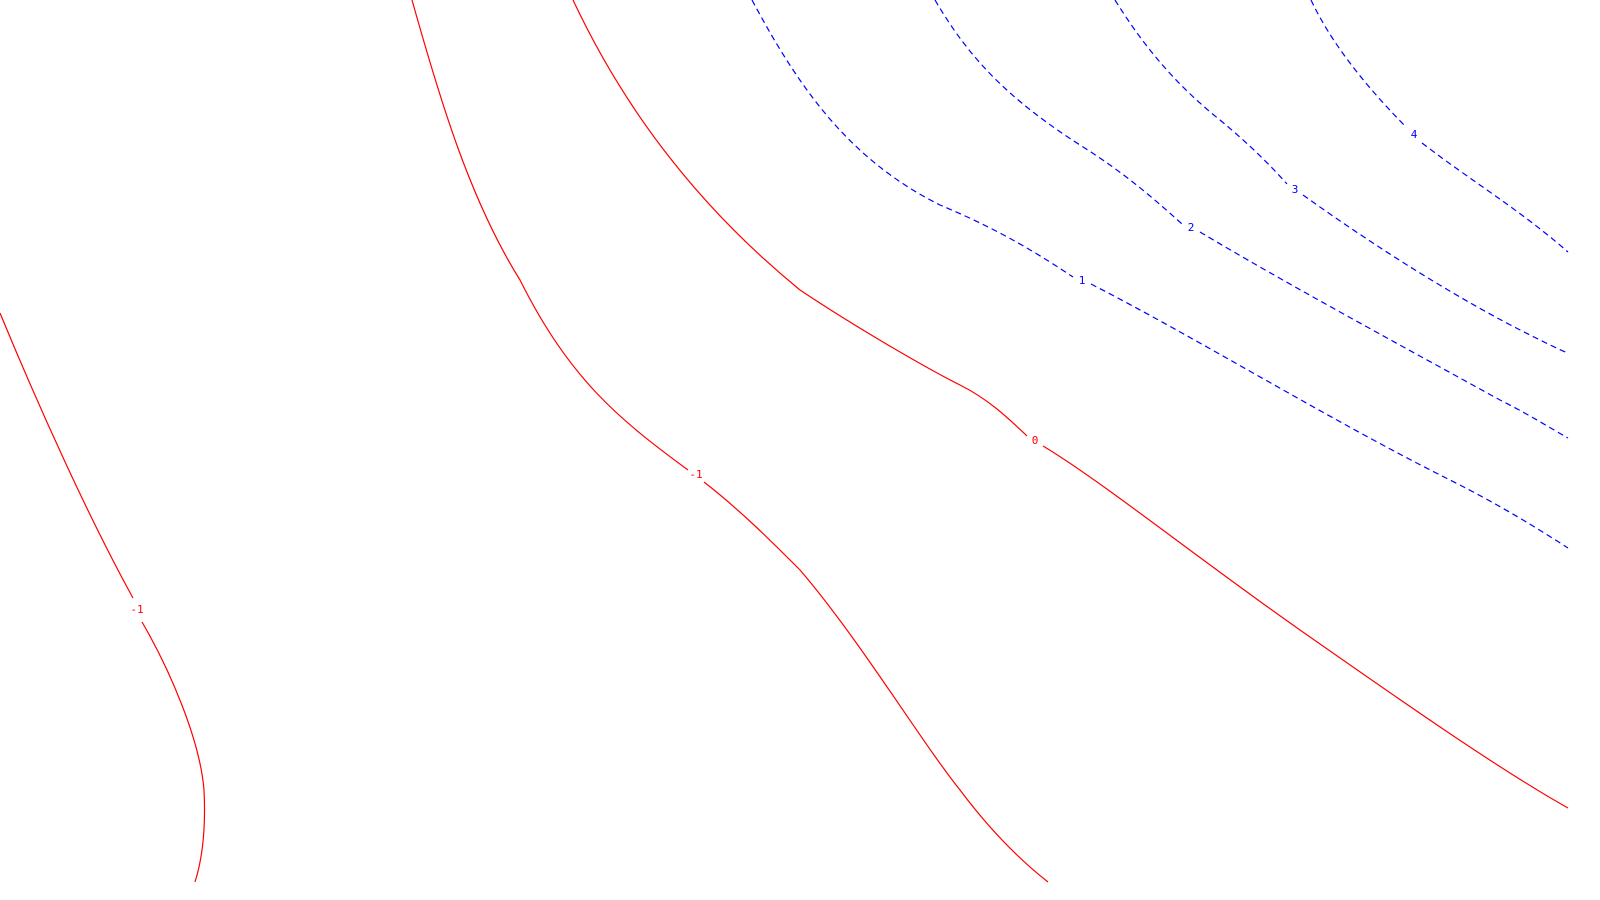 The height and width of the screenshot is (900, 1600). Describe the element at coordinates (1295, 189) in the screenshot. I see `contour-label-pos-3: 3` at that location.